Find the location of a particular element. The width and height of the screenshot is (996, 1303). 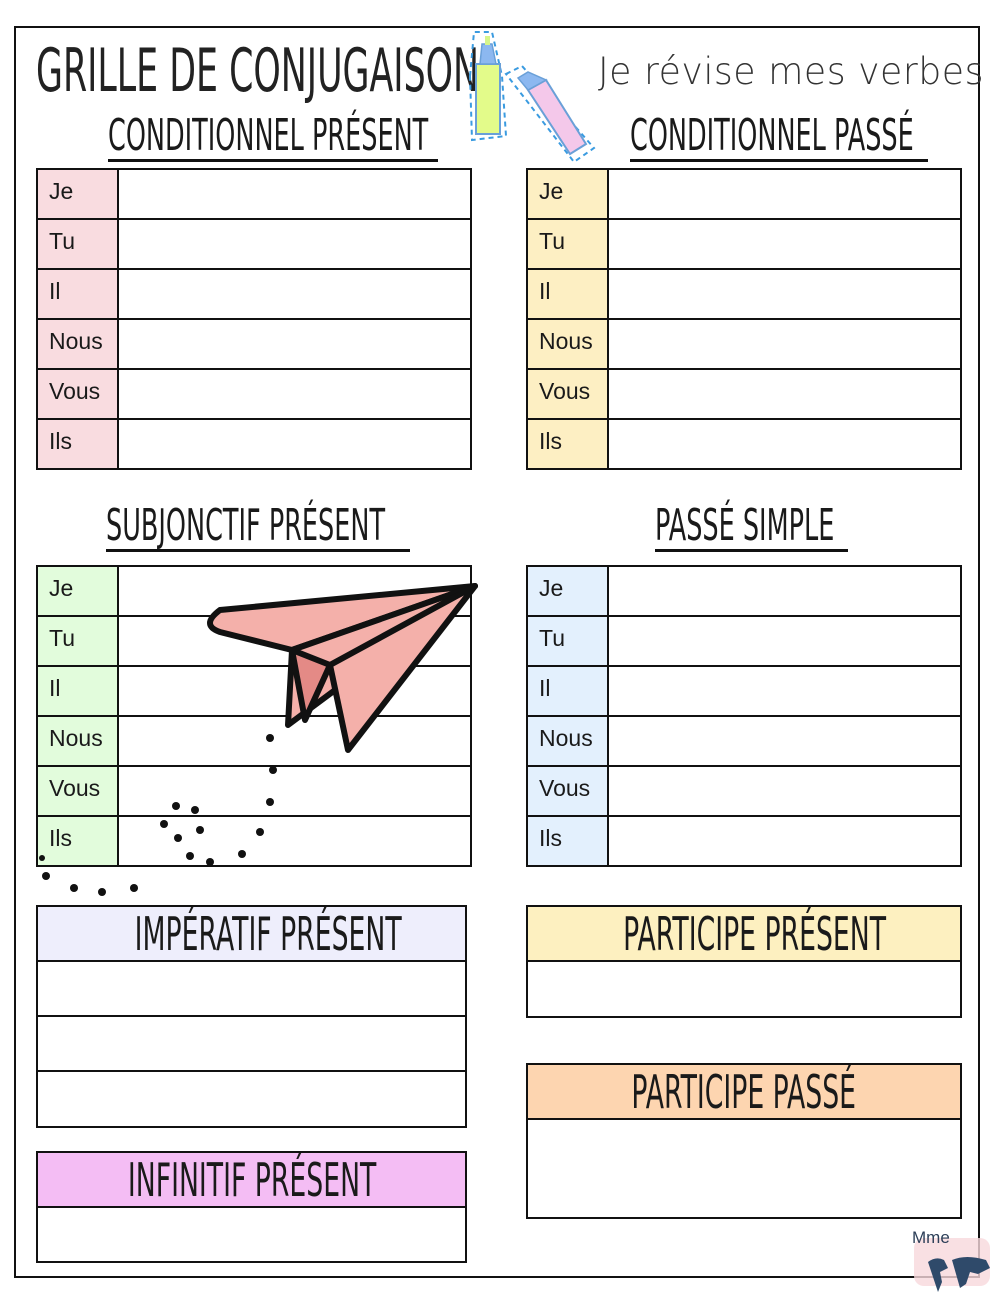

box-infinitif-present: INFINITIF PRÉSENT is located at coordinates (251, 1207).